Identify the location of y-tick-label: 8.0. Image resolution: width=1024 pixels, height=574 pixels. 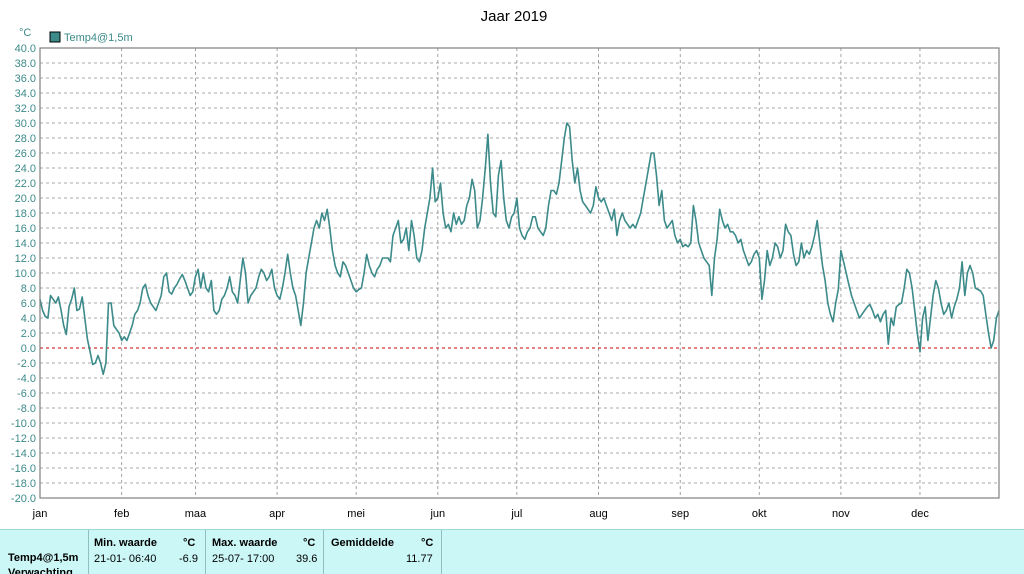
(28, 289).